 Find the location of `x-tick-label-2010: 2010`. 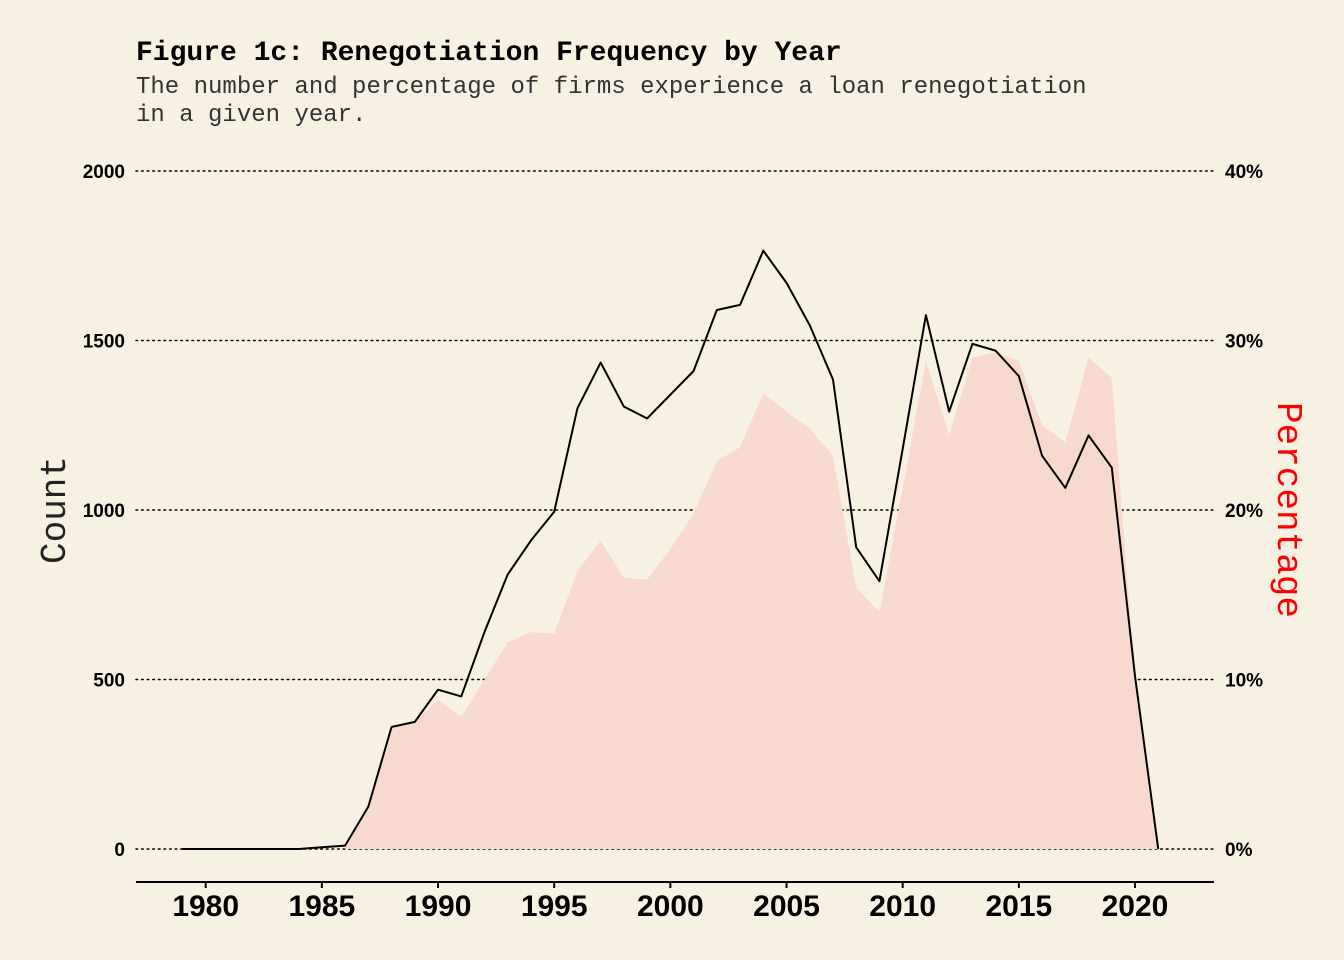

x-tick-label-2010: 2010 is located at coordinates (902, 906).